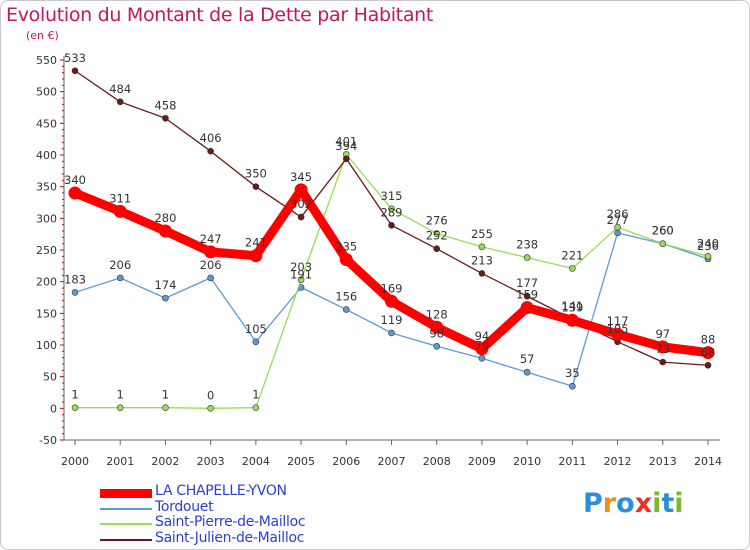  Describe the element at coordinates (708, 461) in the screenshot. I see `x-tick-label: 2014` at that location.